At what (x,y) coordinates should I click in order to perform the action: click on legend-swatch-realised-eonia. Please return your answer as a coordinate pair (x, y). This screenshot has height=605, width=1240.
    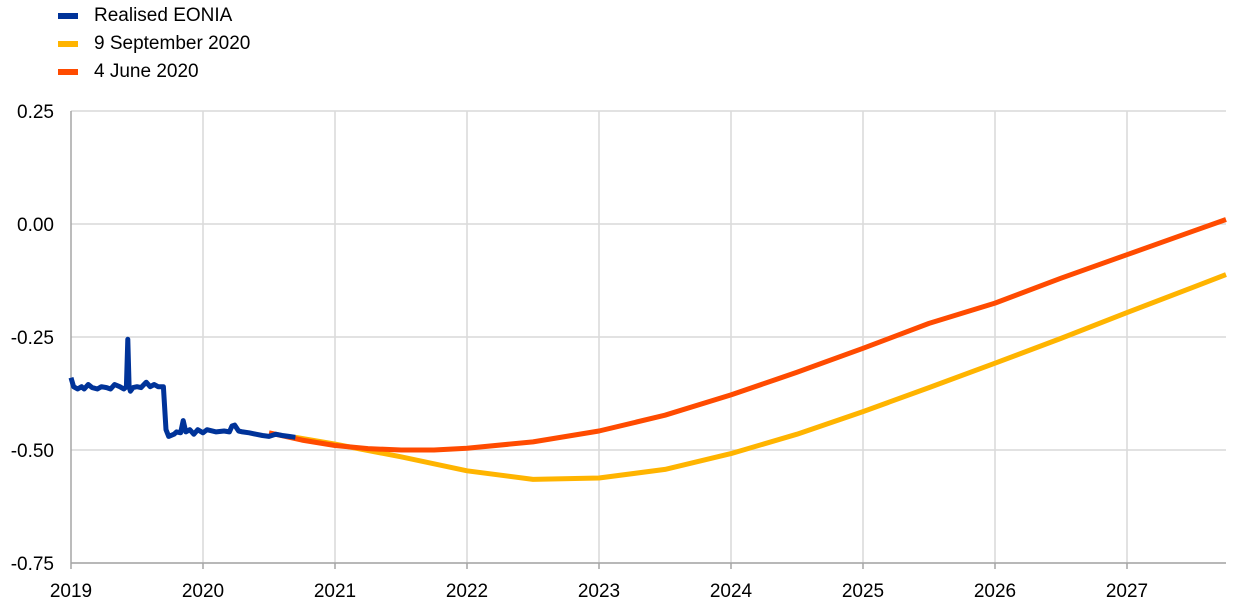
    Looking at the image, I should click on (68, 16).